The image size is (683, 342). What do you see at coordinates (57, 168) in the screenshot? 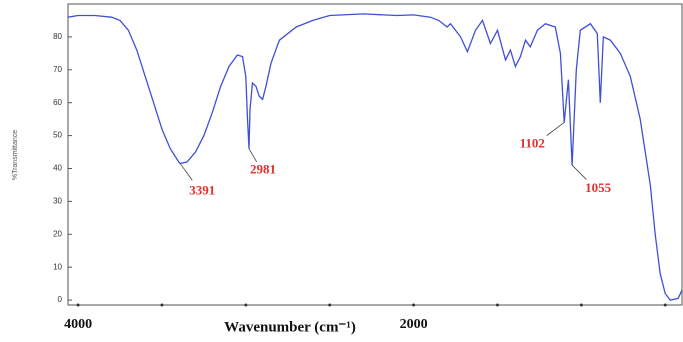
I see `y-tick-label: 40` at bounding box center [57, 168].